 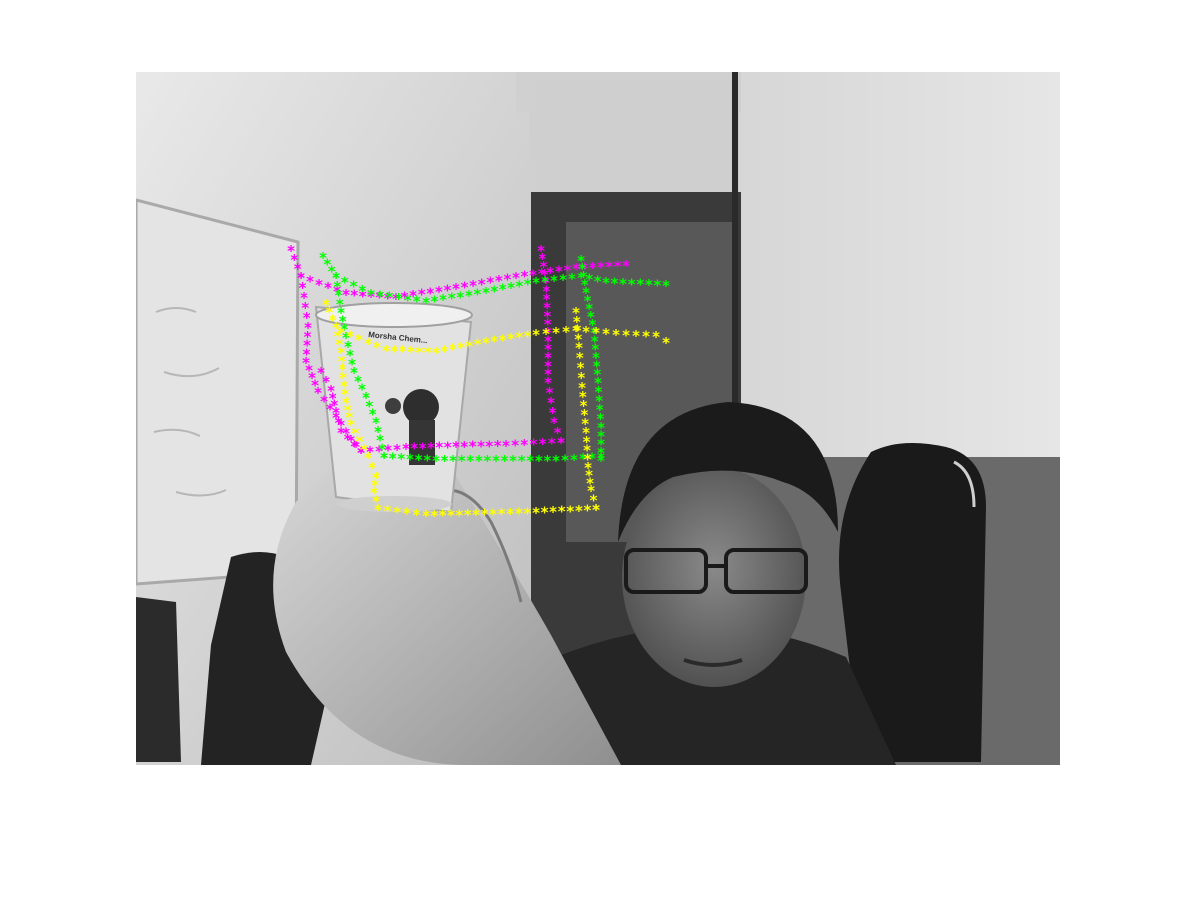 What do you see at coordinates (912, 602) in the screenshot?
I see `backpack` at bounding box center [912, 602].